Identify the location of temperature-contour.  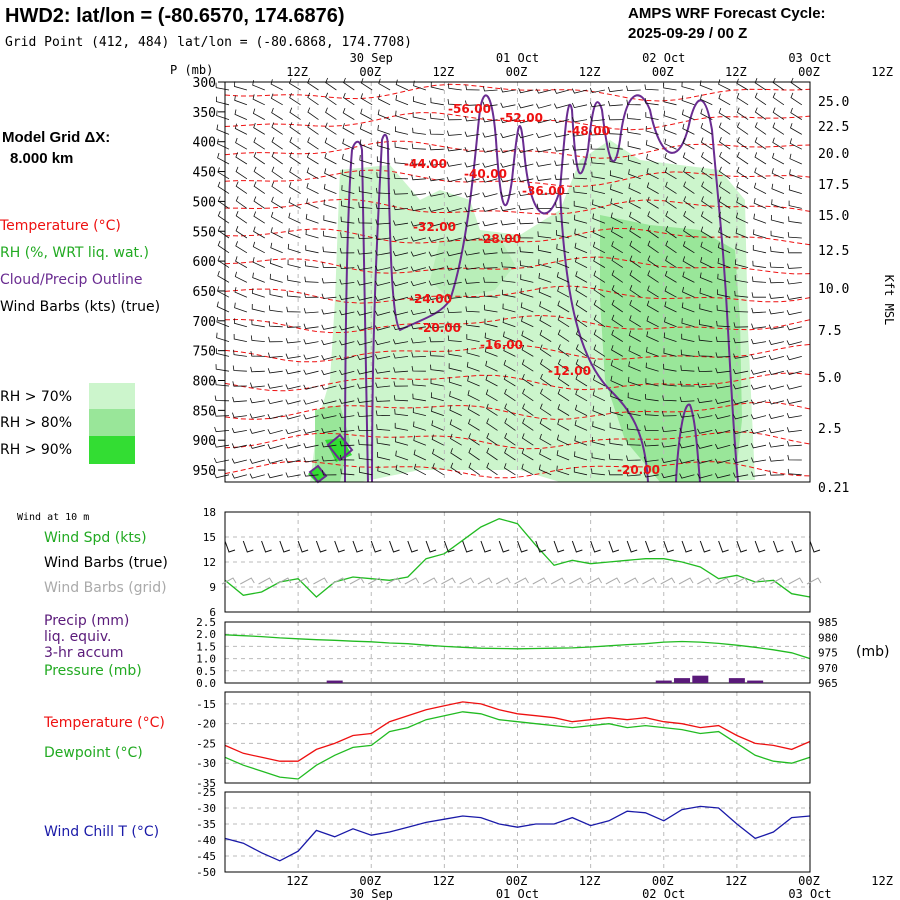
(517, 236).